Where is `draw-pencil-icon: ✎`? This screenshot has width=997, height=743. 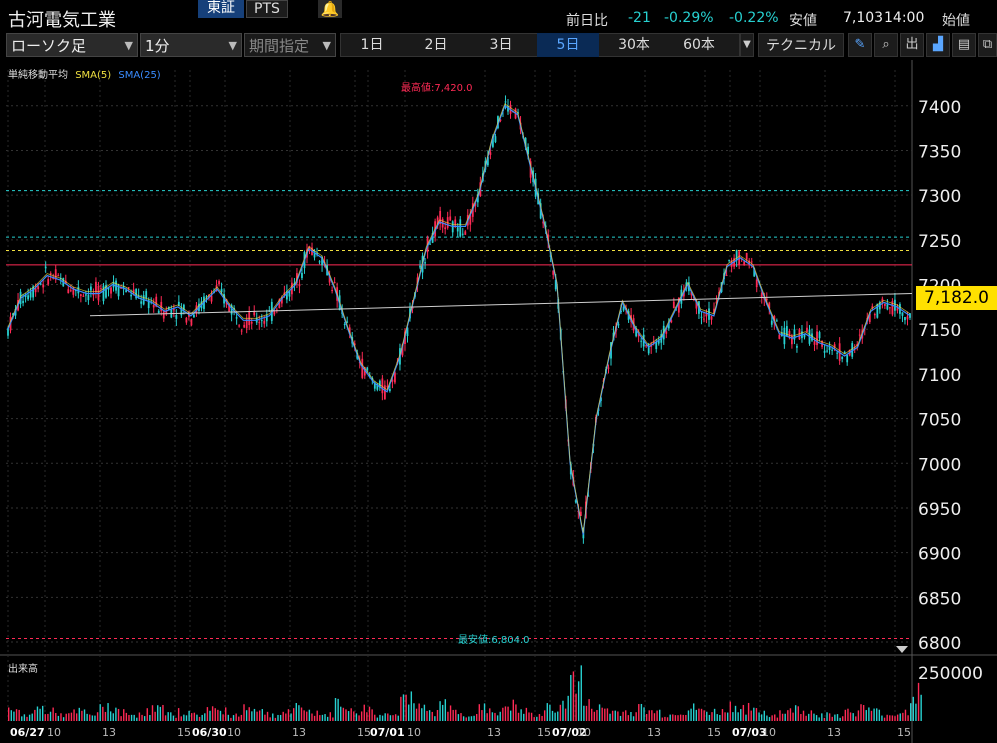 draw-pencil-icon: ✎ is located at coordinates (860, 45).